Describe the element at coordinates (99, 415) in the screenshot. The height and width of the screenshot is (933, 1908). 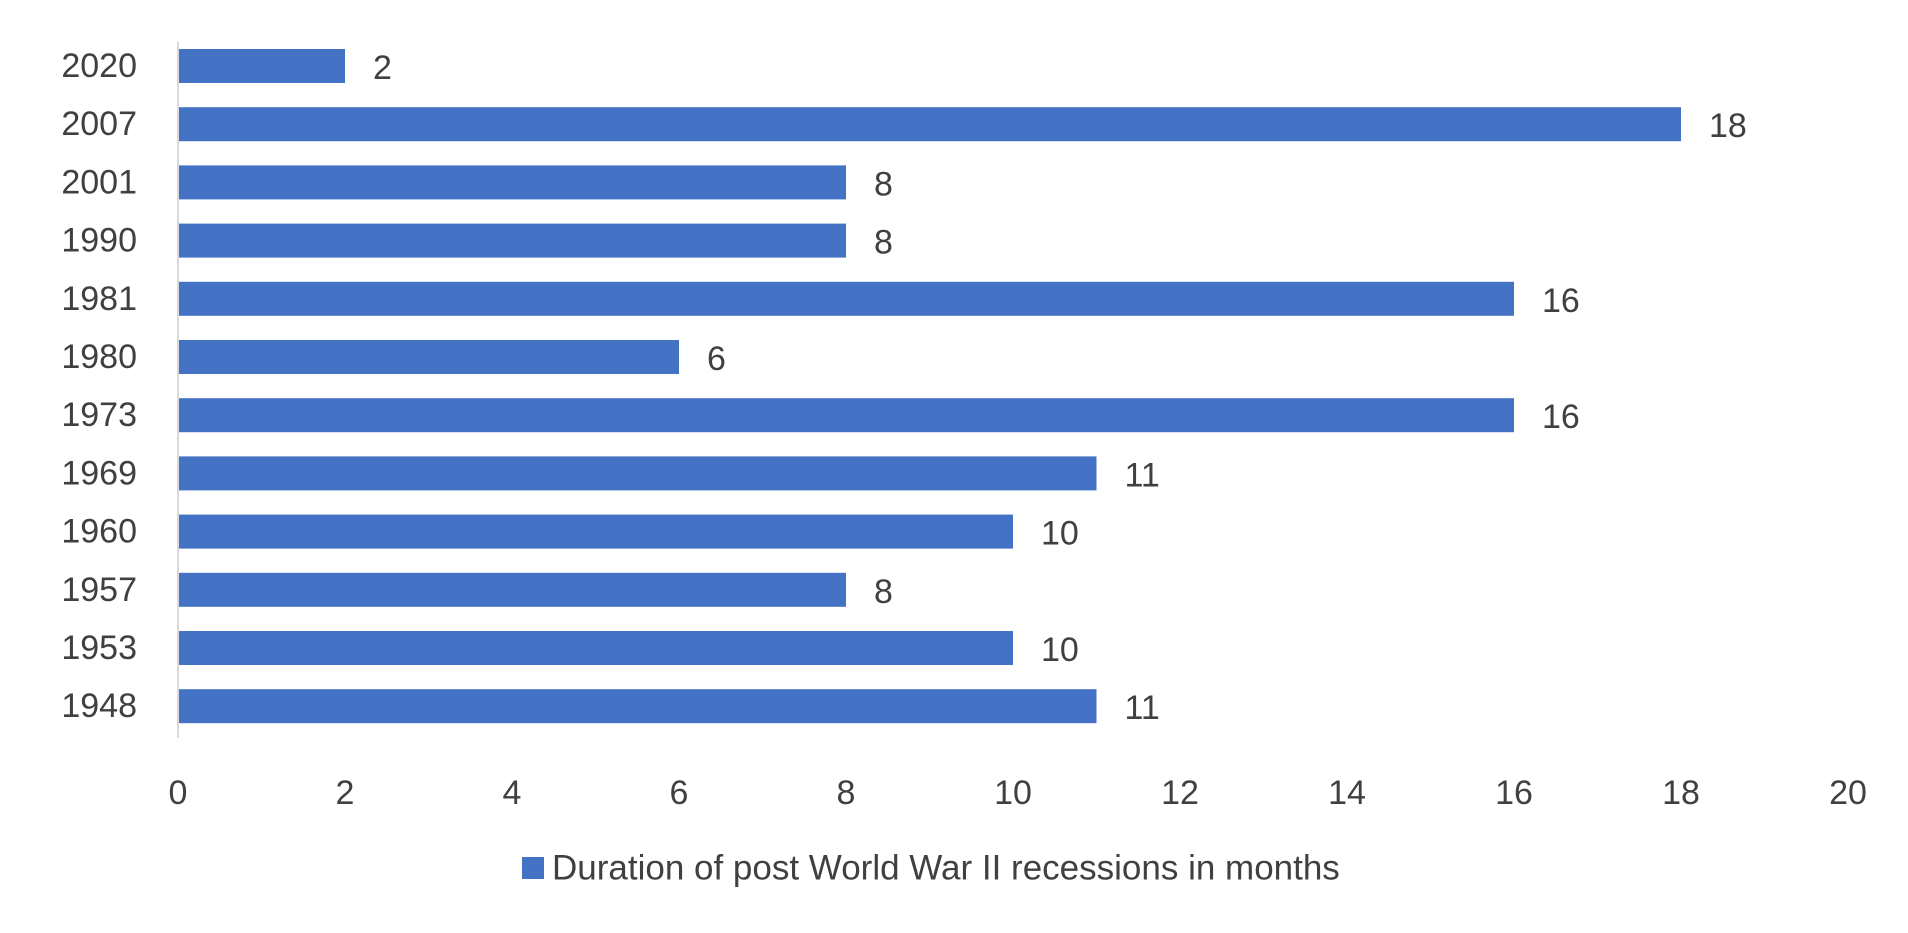
I see `category-label-1973: 1973` at that location.